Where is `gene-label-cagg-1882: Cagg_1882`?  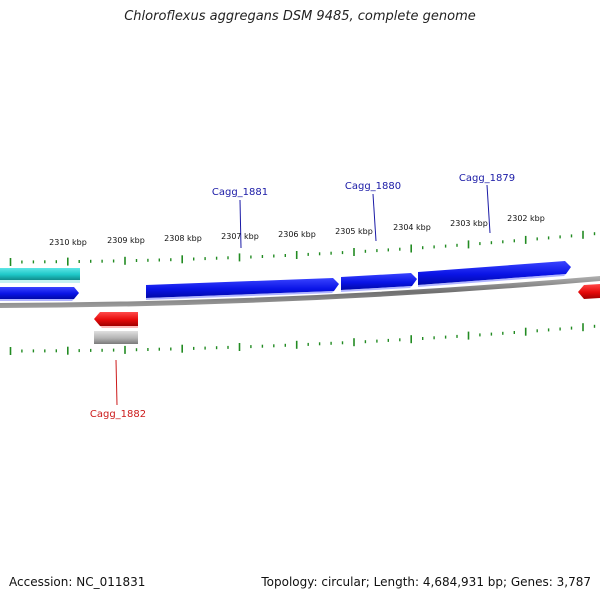 gene-label-cagg-1882: Cagg_1882 is located at coordinates (118, 414).